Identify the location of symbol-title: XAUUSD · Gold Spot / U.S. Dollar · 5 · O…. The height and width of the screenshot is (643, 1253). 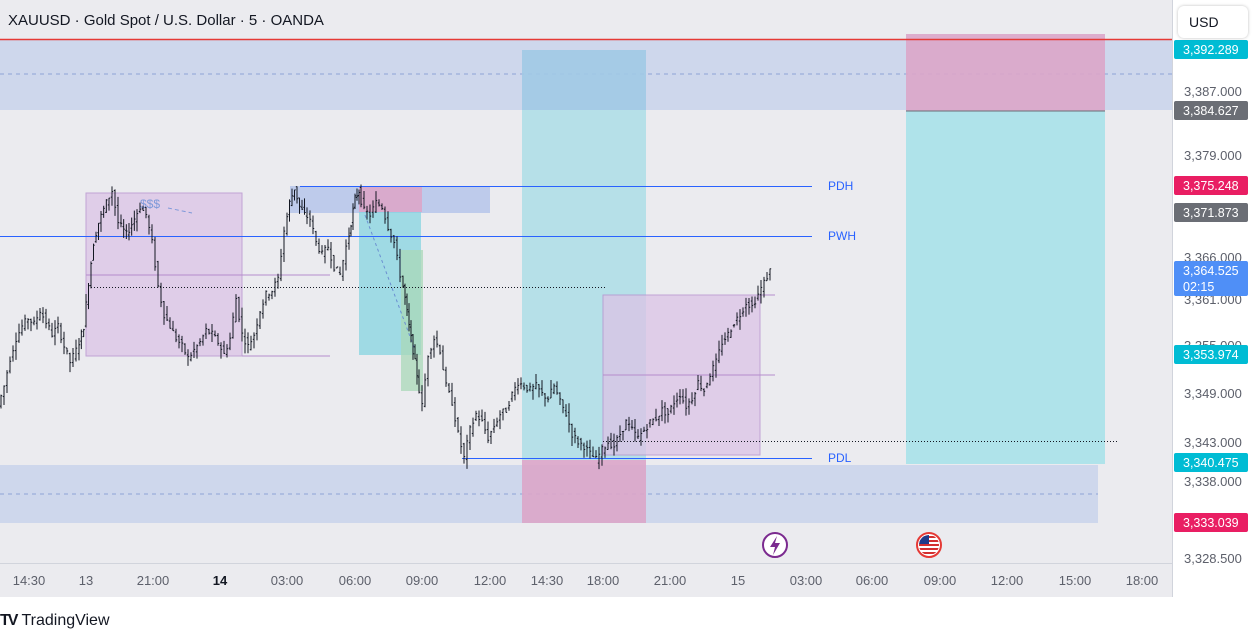
(166, 20).